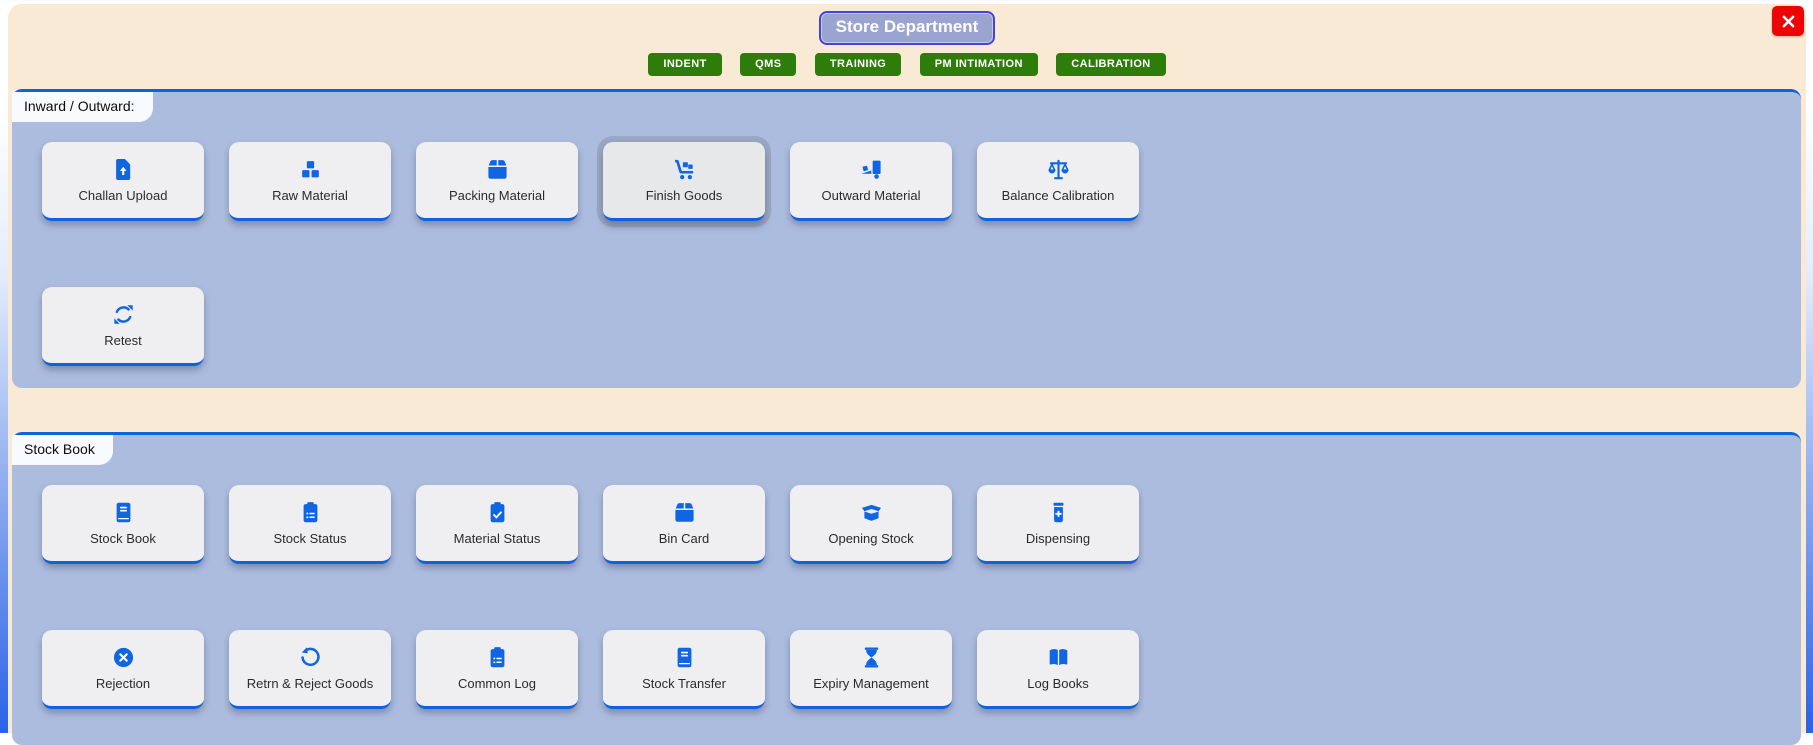 The image size is (1813, 745). I want to click on tile-label: Rejection, so click(123, 683).